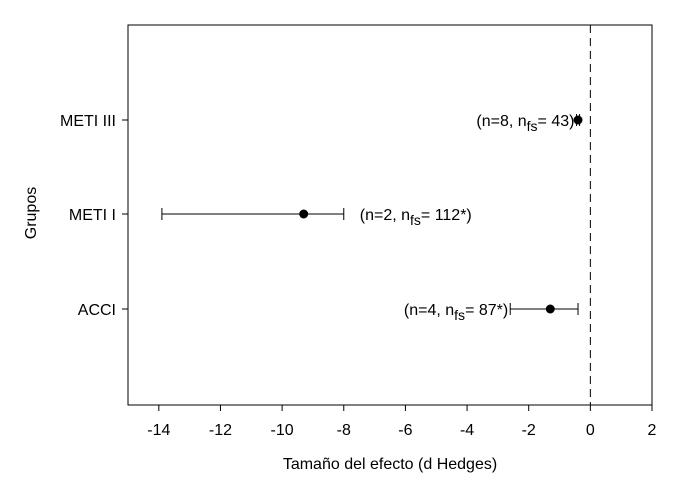  What do you see at coordinates (88, 121) in the screenshot?
I see `y-tick-label: METI III` at bounding box center [88, 121].